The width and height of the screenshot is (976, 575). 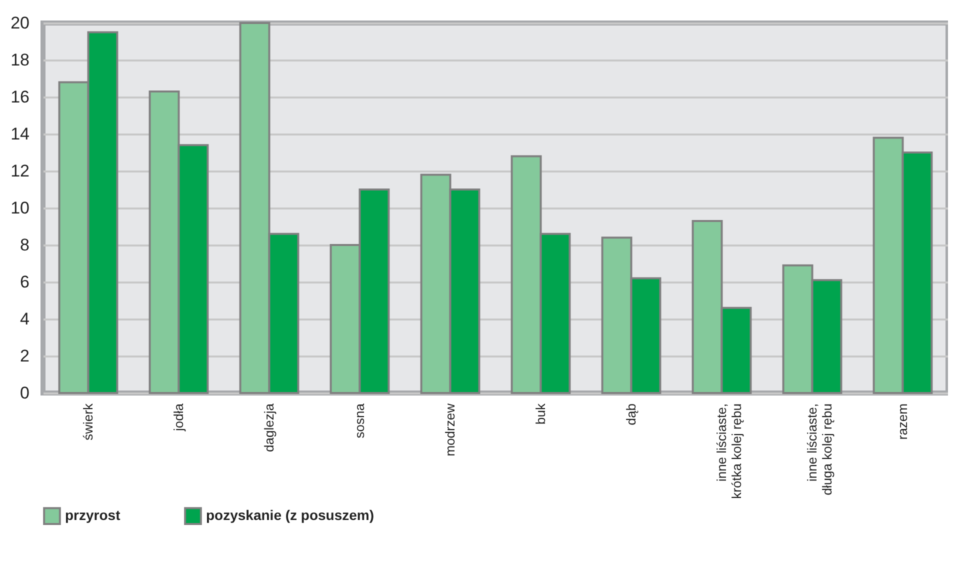 I want to click on x-tick-label: jodła, so click(x=178, y=417).